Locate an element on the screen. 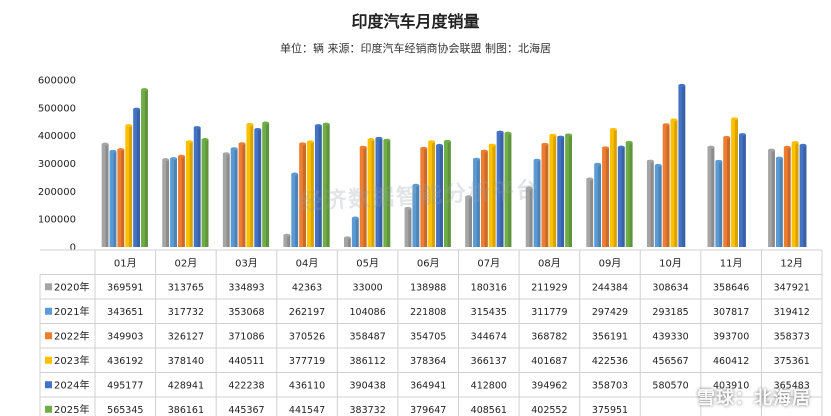 The height and width of the screenshot is (416, 831). x-tick-label: 11月 is located at coordinates (731, 263).